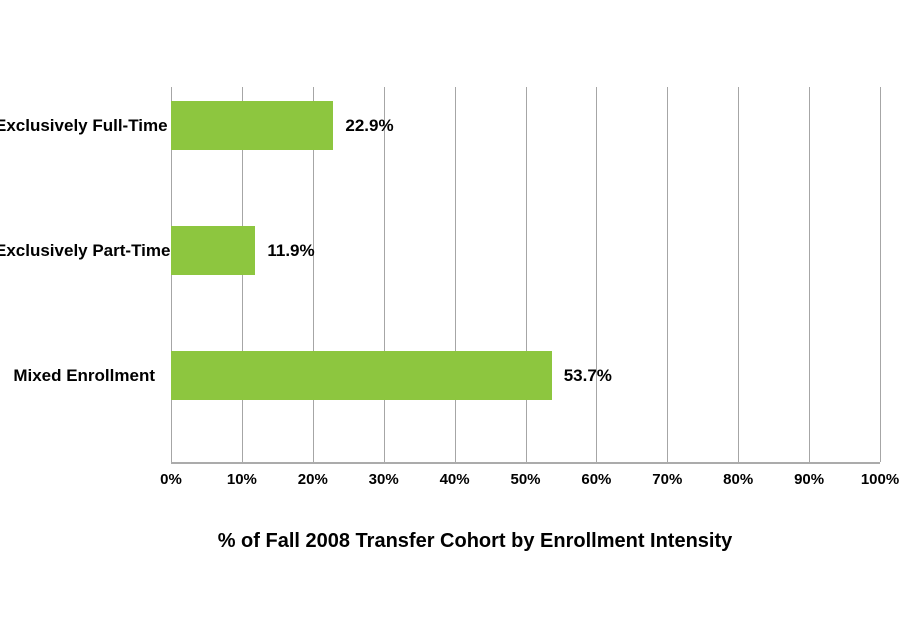 The height and width of the screenshot is (625, 900). Describe the element at coordinates (667, 479) in the screenshot. I see `x-tick-label-70%: 70%` at that location.